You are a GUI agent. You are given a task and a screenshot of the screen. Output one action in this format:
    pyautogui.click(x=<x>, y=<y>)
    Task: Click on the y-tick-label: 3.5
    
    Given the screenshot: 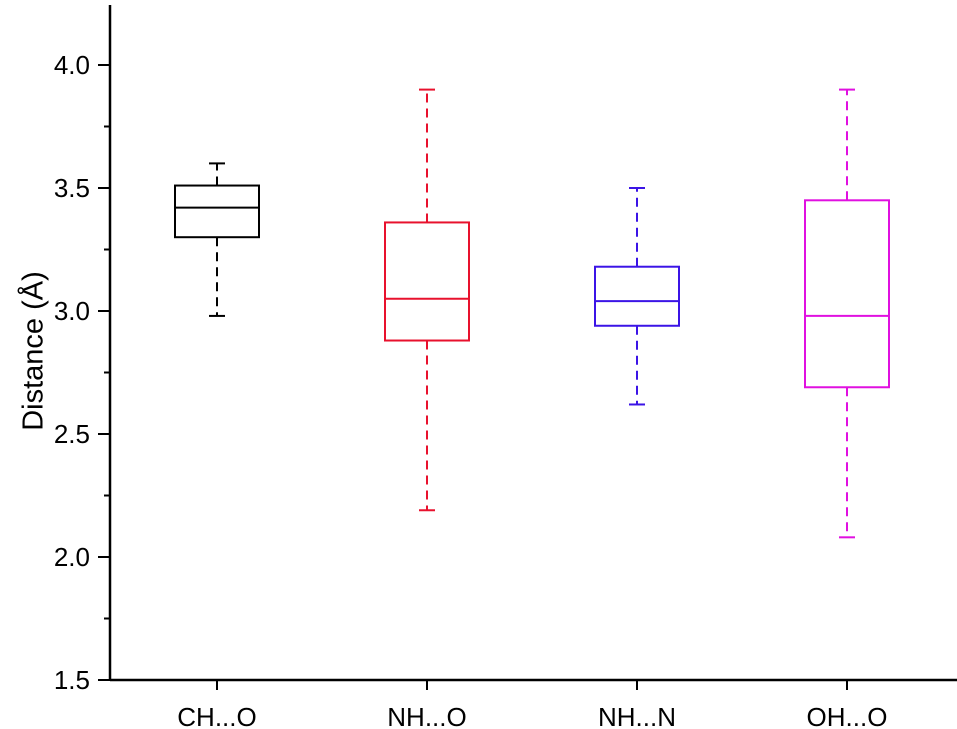 What is the action you would take?
    pyautogui.click(x=72, y=188)
    